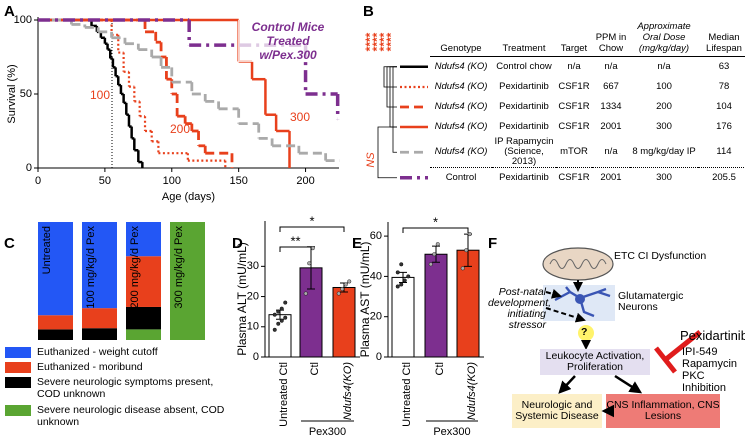 This screenshot has width=745, height=440. Describe the element at coordinates (616, 337) in the screenshot. I see `diagram-shapes` at that location.